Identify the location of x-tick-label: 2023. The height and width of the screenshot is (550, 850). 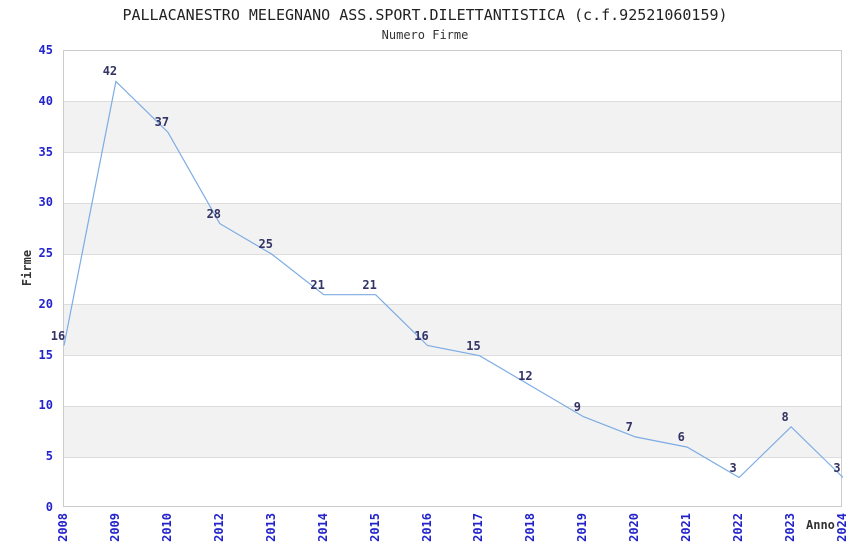
(790, 527).